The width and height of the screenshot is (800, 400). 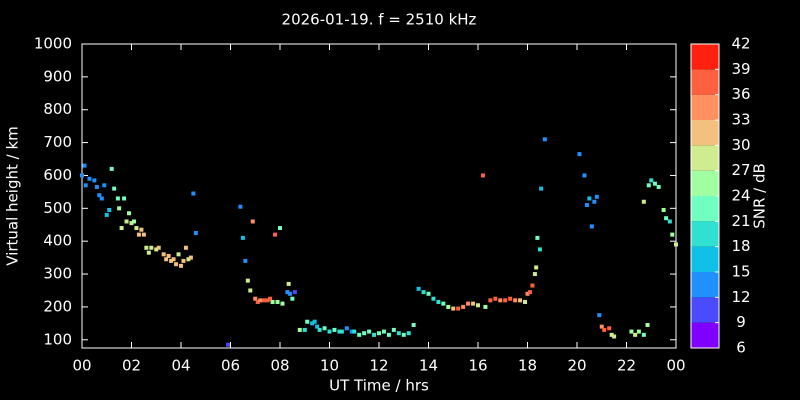 I want to click on y-tick-label: 700, so click(x=57, y=142).